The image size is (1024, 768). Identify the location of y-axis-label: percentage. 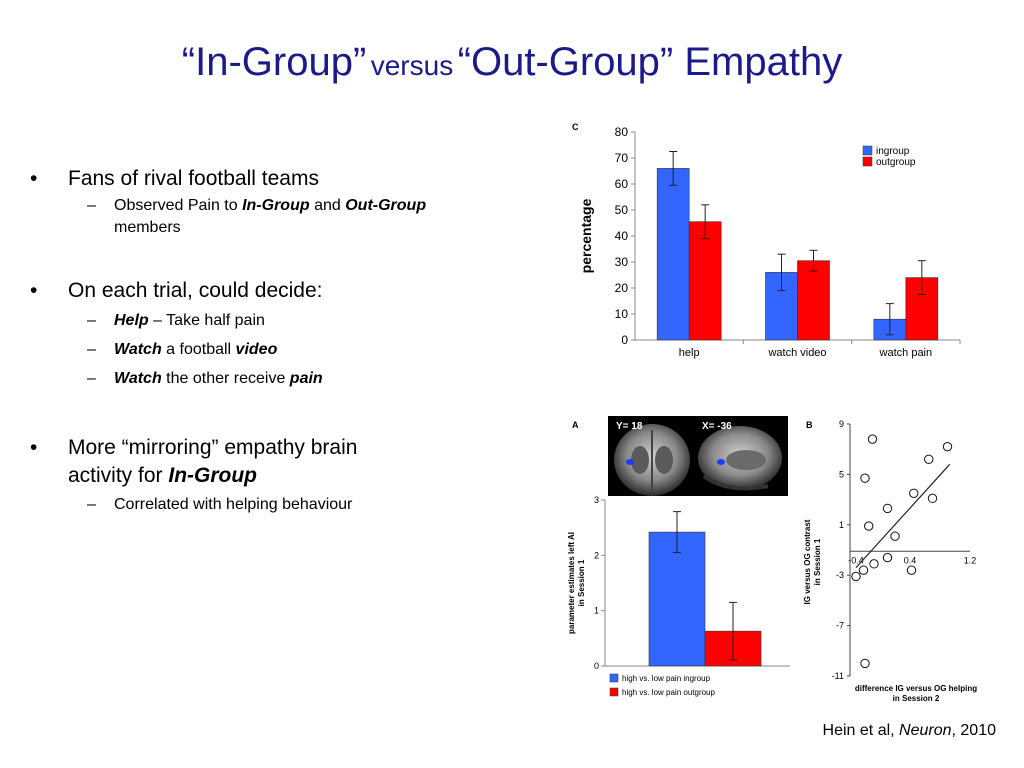
(586, 235).